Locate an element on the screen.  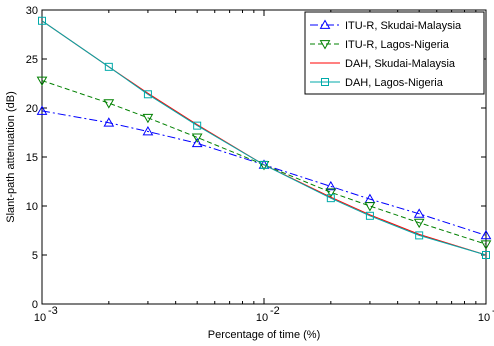
y-axis-label: Slant-path attenuation (dB) is located at coordinates (11, 156).